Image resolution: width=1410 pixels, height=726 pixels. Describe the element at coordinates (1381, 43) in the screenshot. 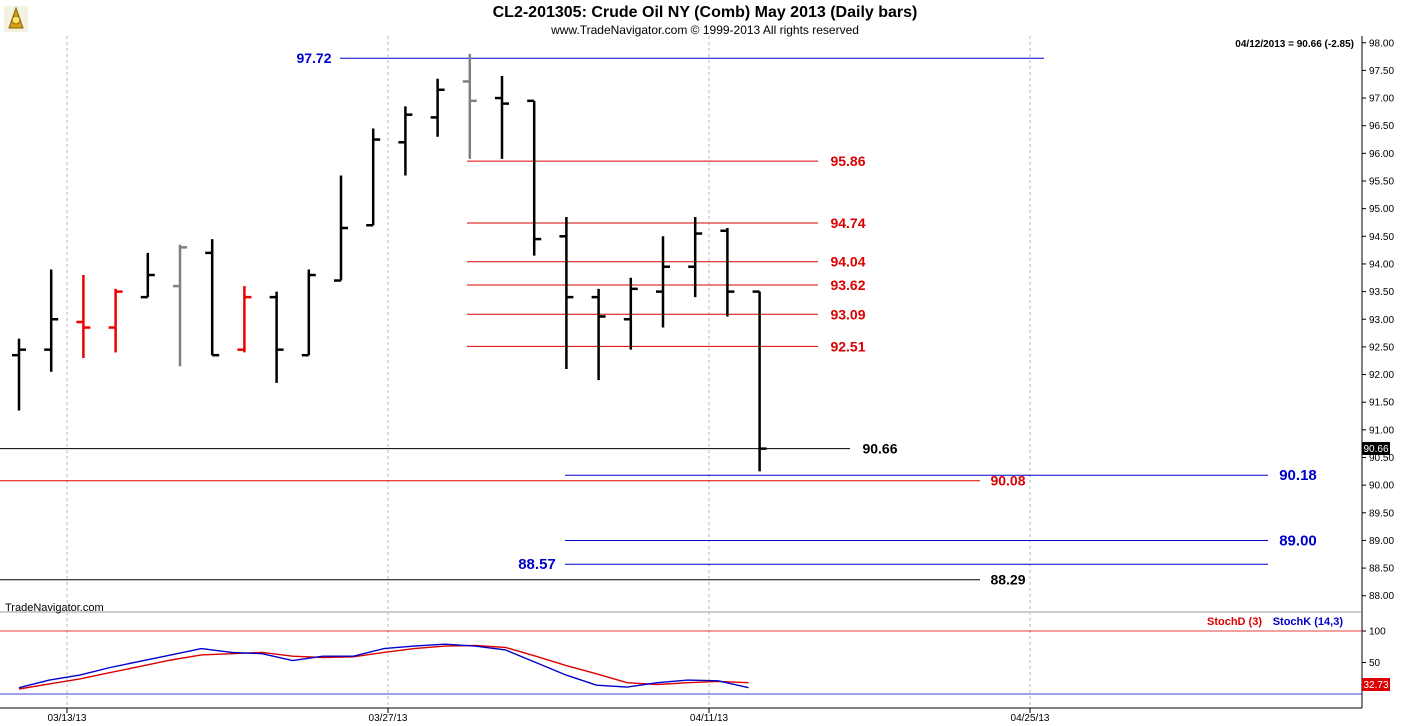

I see `y-tick-label: 98.00` at that location.